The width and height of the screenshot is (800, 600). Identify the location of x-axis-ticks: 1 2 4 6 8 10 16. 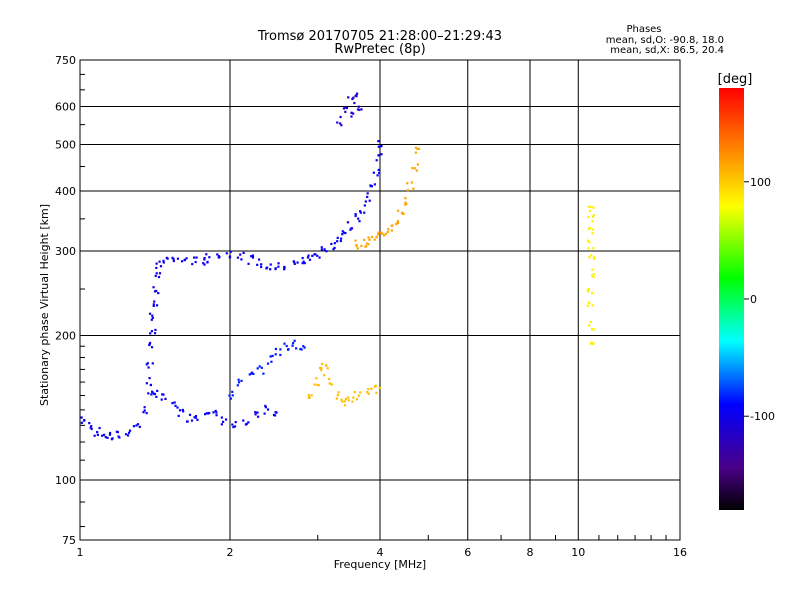
(382, 547).